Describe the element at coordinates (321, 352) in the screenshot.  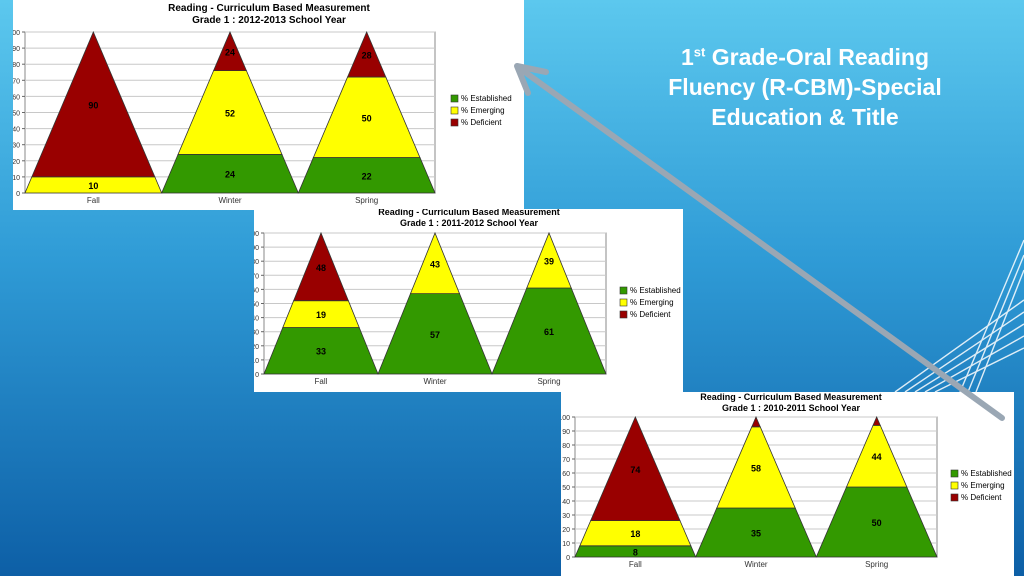
I see `data-label: 33` at that location.